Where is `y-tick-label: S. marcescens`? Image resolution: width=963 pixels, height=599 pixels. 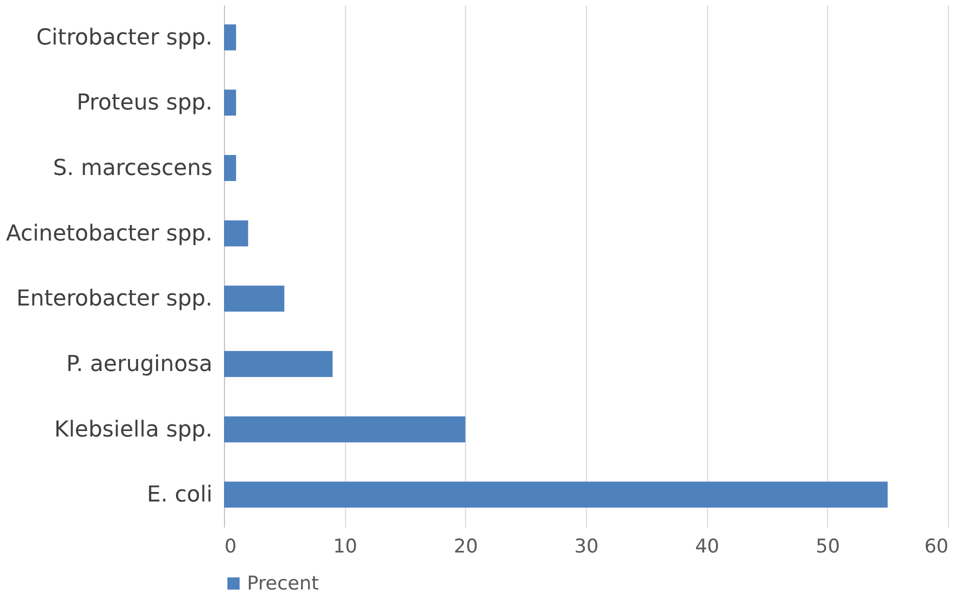 y-tick-label: S. marcescens is located at coordinates (132, 169).